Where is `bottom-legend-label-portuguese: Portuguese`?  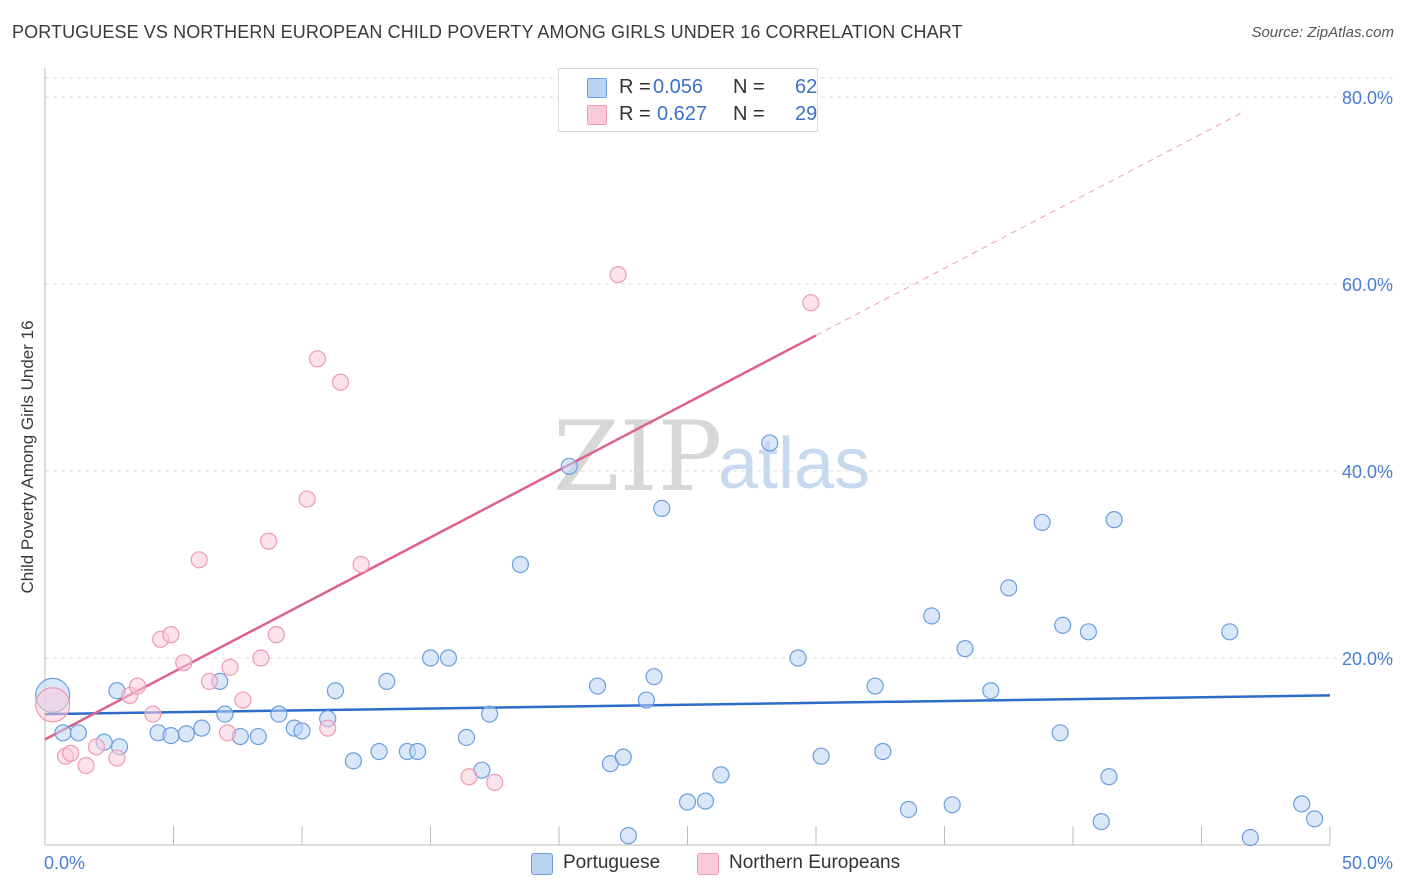 bottom-legend-label-portuguese: Portuguese is located at coordinates (612, 862).